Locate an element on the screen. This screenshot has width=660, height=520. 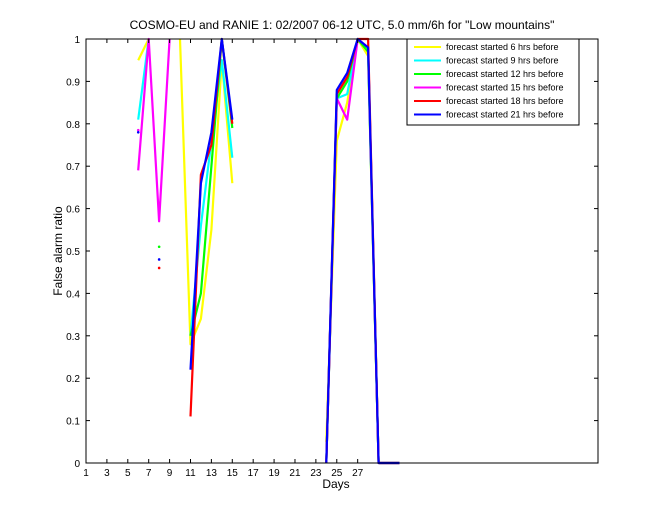
legend-entry: forecast started 21 hrs before is located at coordinates (505, 115).